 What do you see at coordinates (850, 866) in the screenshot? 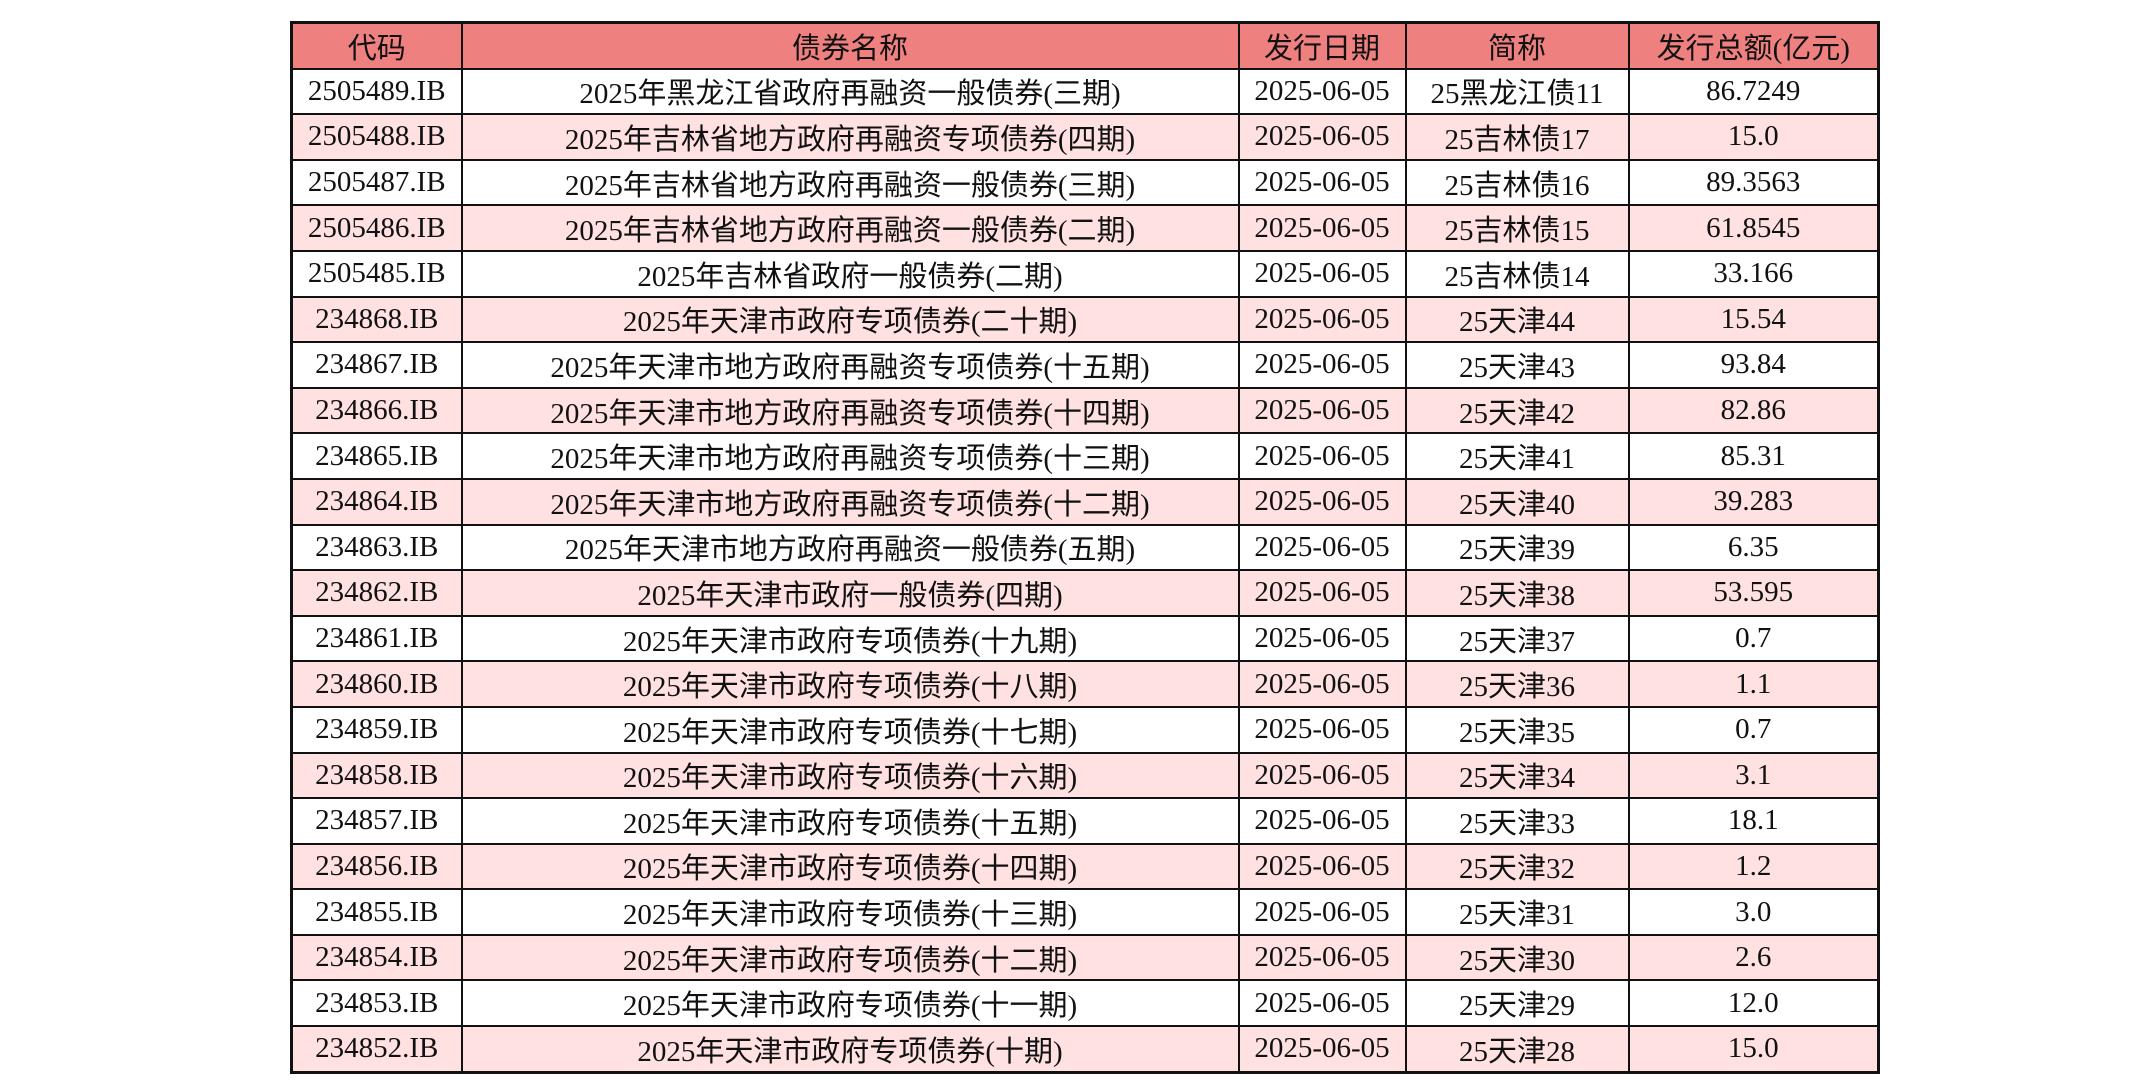
I see `cell-bond-name: 2025年天津市政府专项债券(十四期)` at bounding box center [850, 866].